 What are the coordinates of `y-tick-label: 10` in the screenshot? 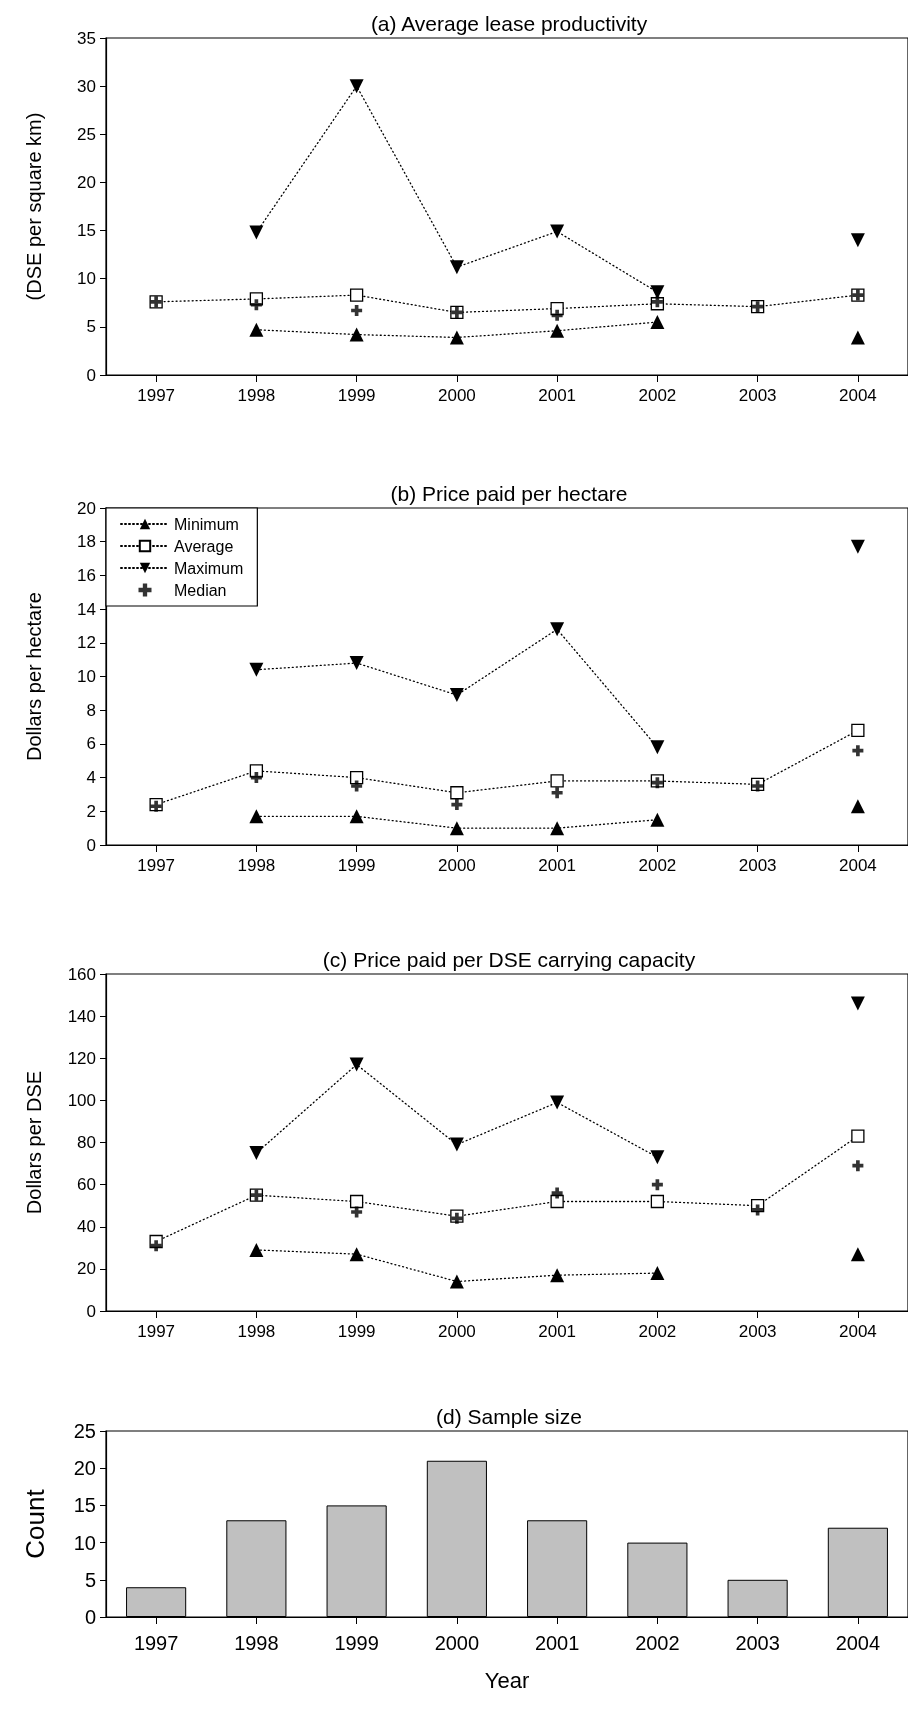 It's located at (84, 1542).